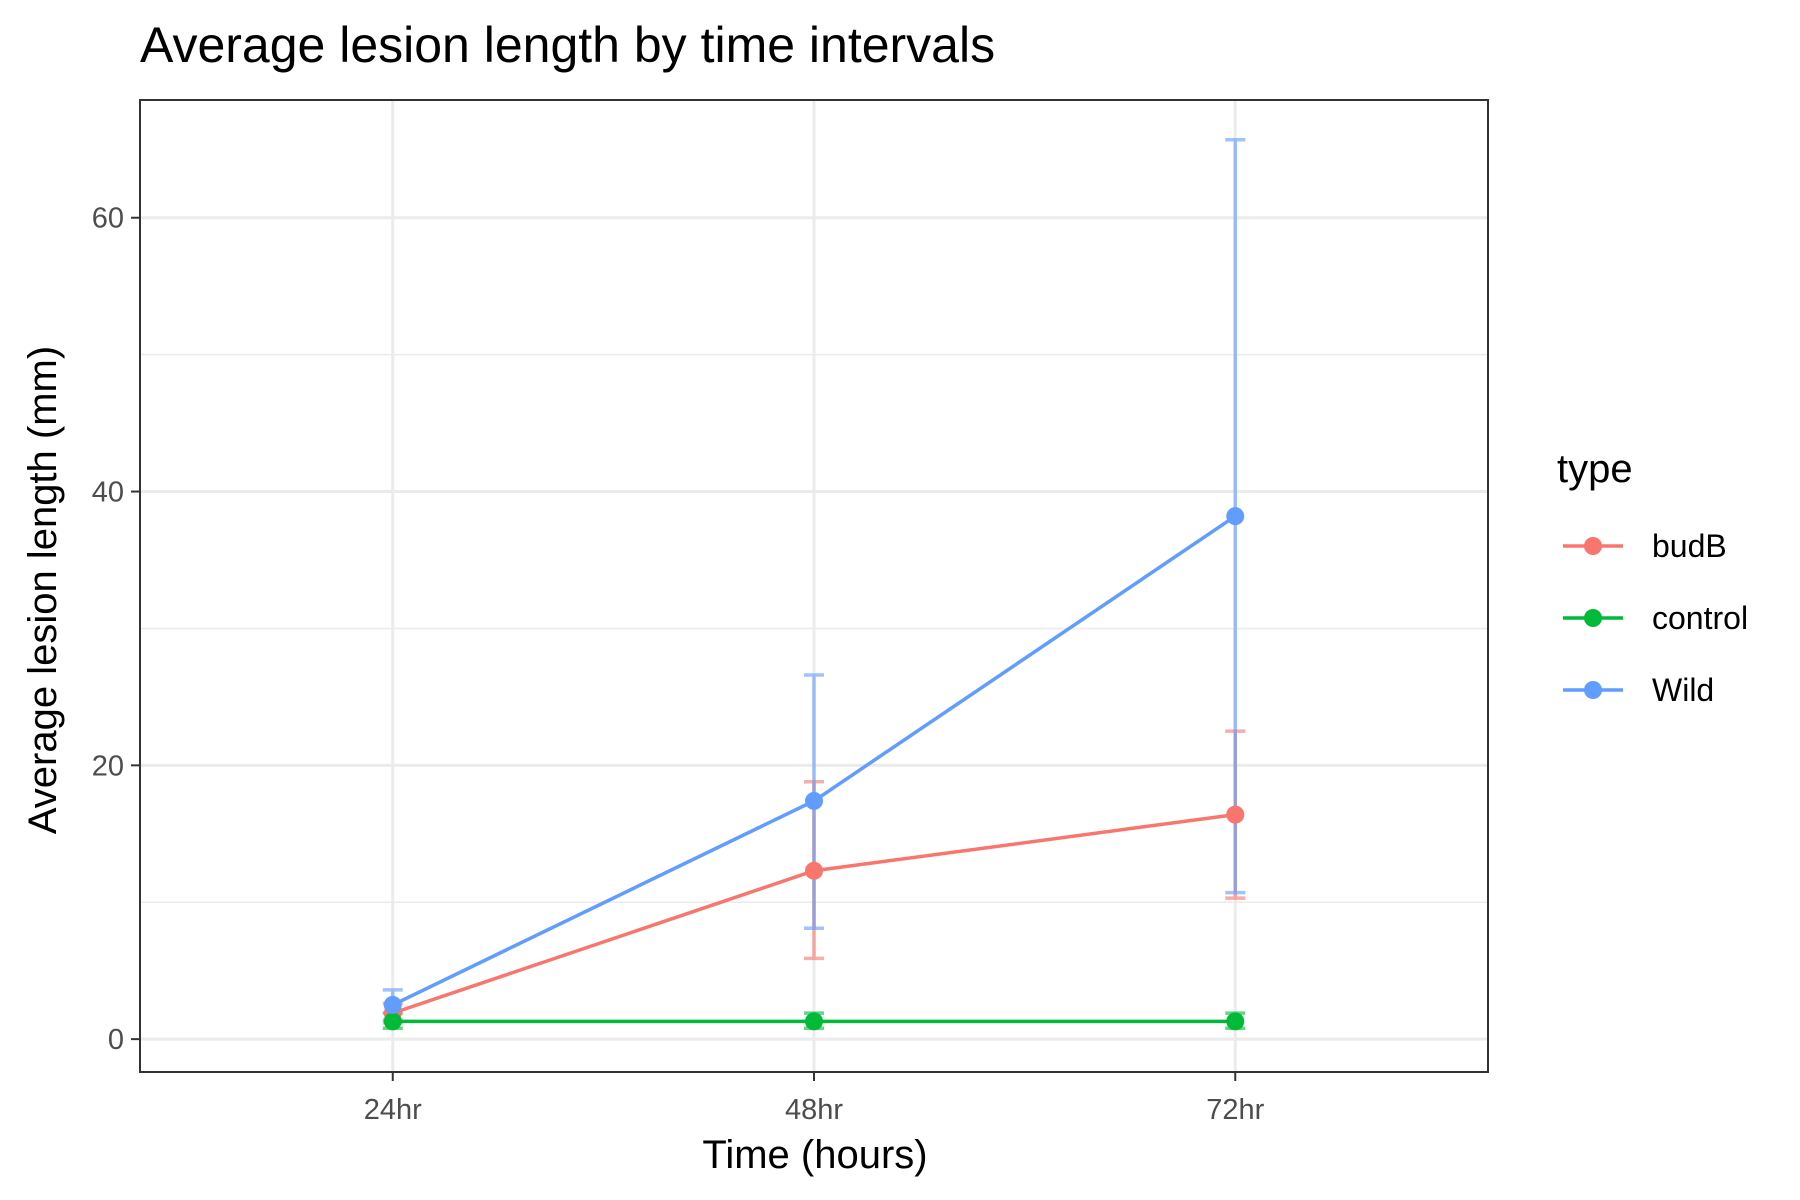  What do you see at coordinates (814, 1110) in the screenshot?
I see `x-tick-label: 48hr` at bounding box center [814, 1110].